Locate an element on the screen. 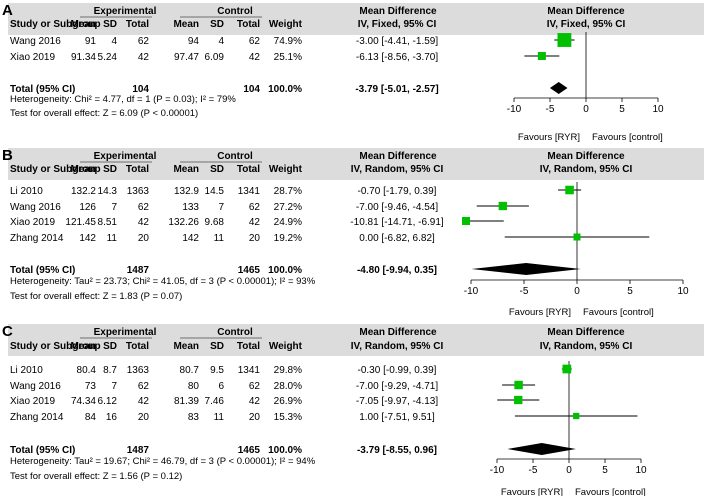 The height and width of the screenshot is (496, 708). exp-mean: 74.34 is located at coordinates (83, 401).